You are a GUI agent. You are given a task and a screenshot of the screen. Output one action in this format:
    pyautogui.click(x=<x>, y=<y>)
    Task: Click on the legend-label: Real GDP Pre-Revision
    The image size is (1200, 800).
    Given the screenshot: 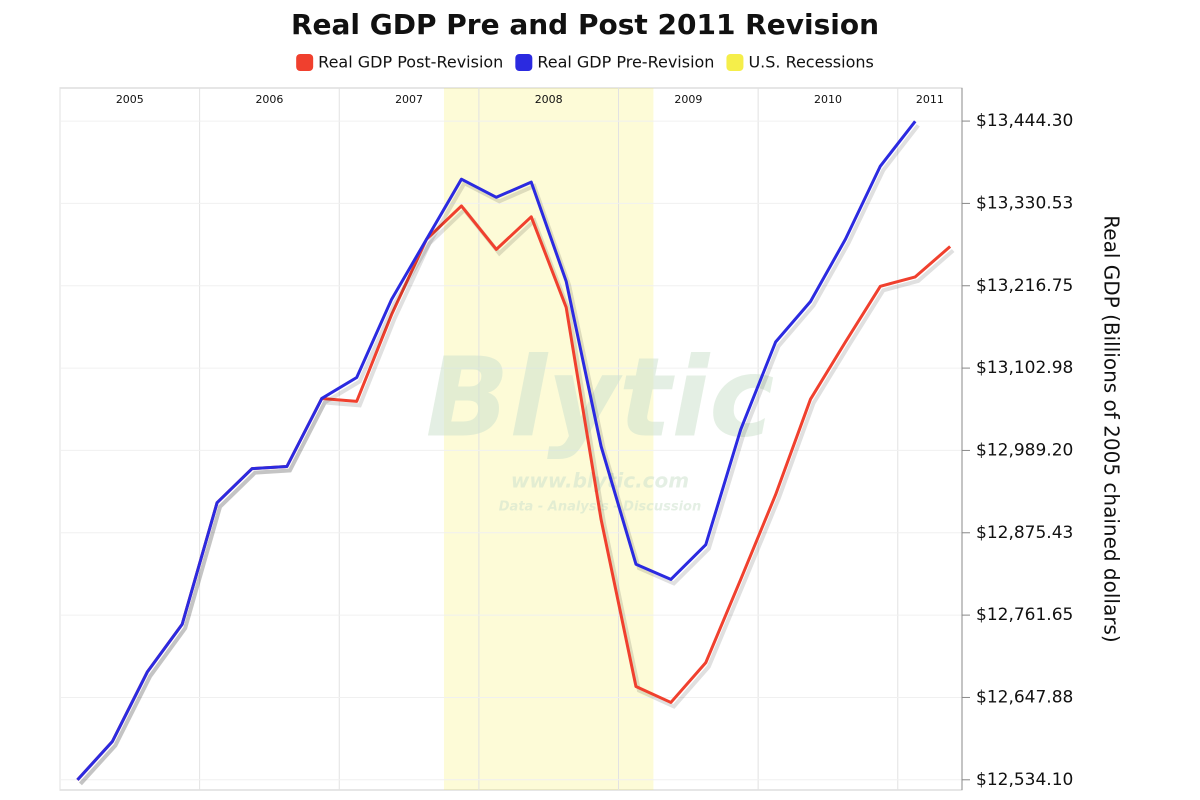 What is the action you would take?
    pyautogui.click(x=625, y=62)
    